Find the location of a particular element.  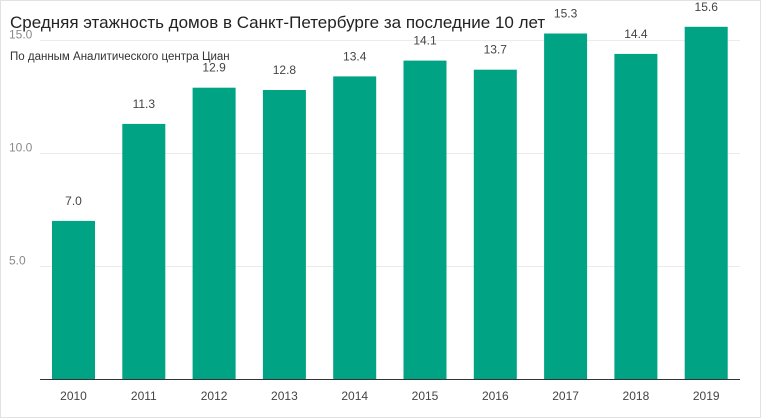

x-tick-label-2017: 2017 is located at coordinates (565, 396).